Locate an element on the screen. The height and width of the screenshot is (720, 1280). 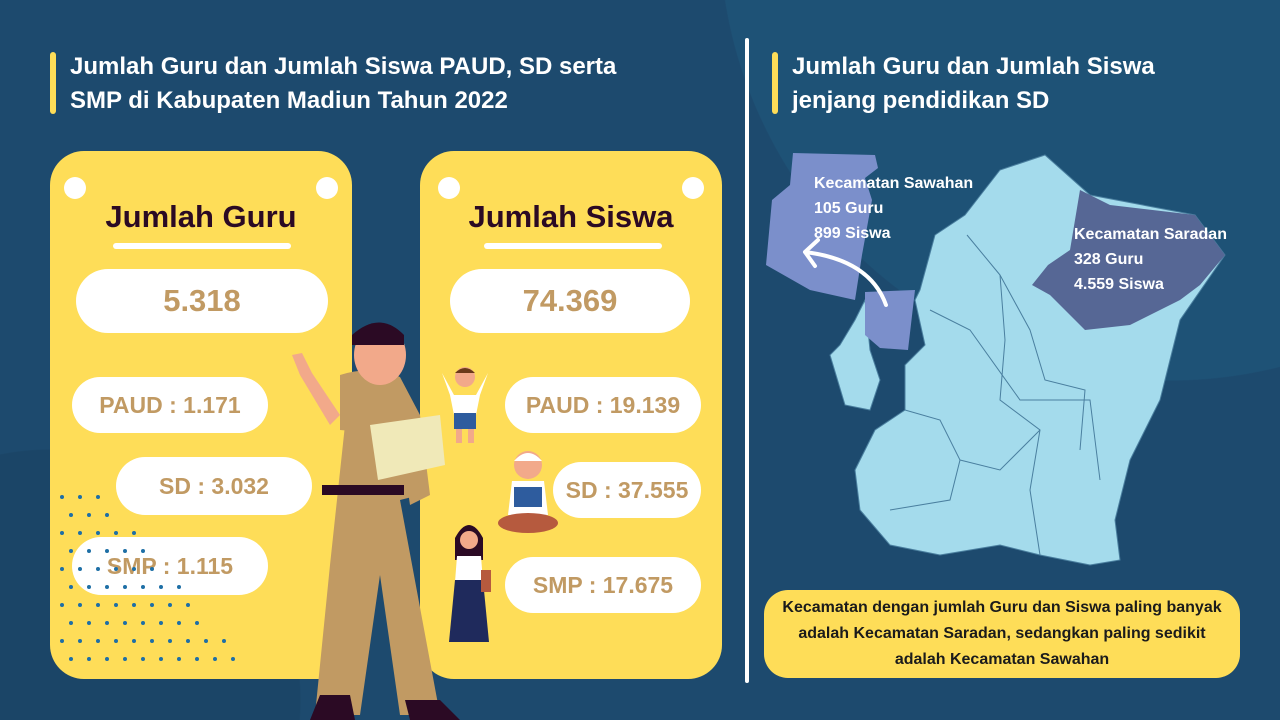
guru-heading: Jumlah Guru is located at coordinates (201, 216).